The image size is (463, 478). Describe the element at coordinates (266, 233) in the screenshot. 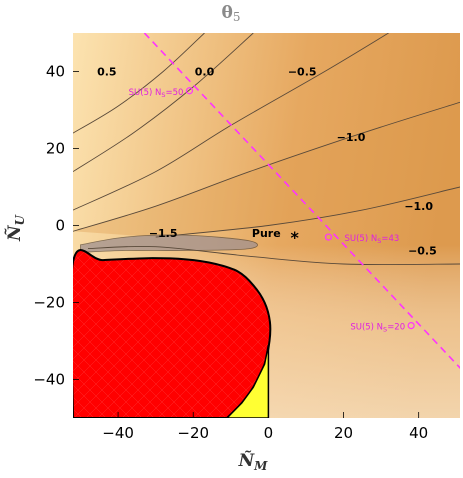

I see `pure-label: Pure` at that location.